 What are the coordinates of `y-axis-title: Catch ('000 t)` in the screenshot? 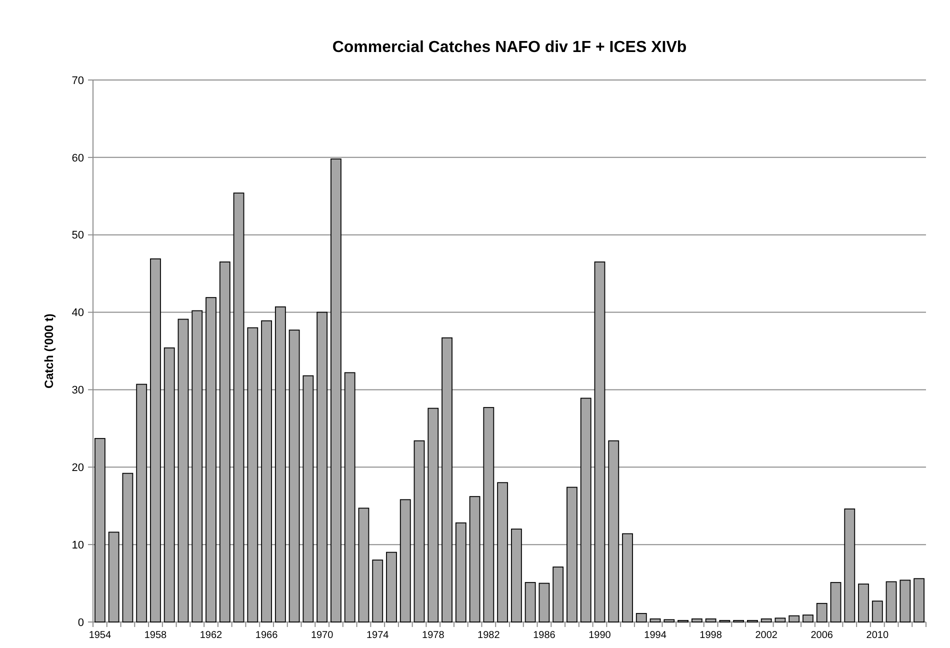 It's located at (49, 351).